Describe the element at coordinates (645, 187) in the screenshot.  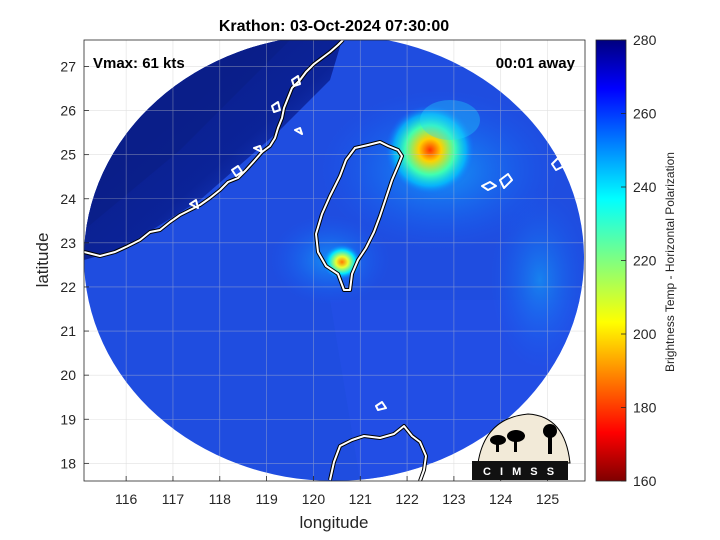
I see `colorbar-tick-label-240: 240` at that location.